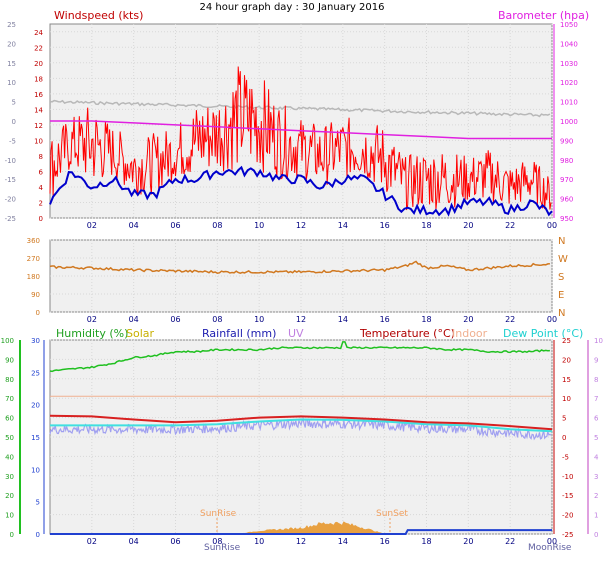 This screenshot has height=565, width=608. What do you see at coordinates (569, 103) in the screenshot?
I see `barometer-y-tick: 1010` at bounding box center [569, 103].